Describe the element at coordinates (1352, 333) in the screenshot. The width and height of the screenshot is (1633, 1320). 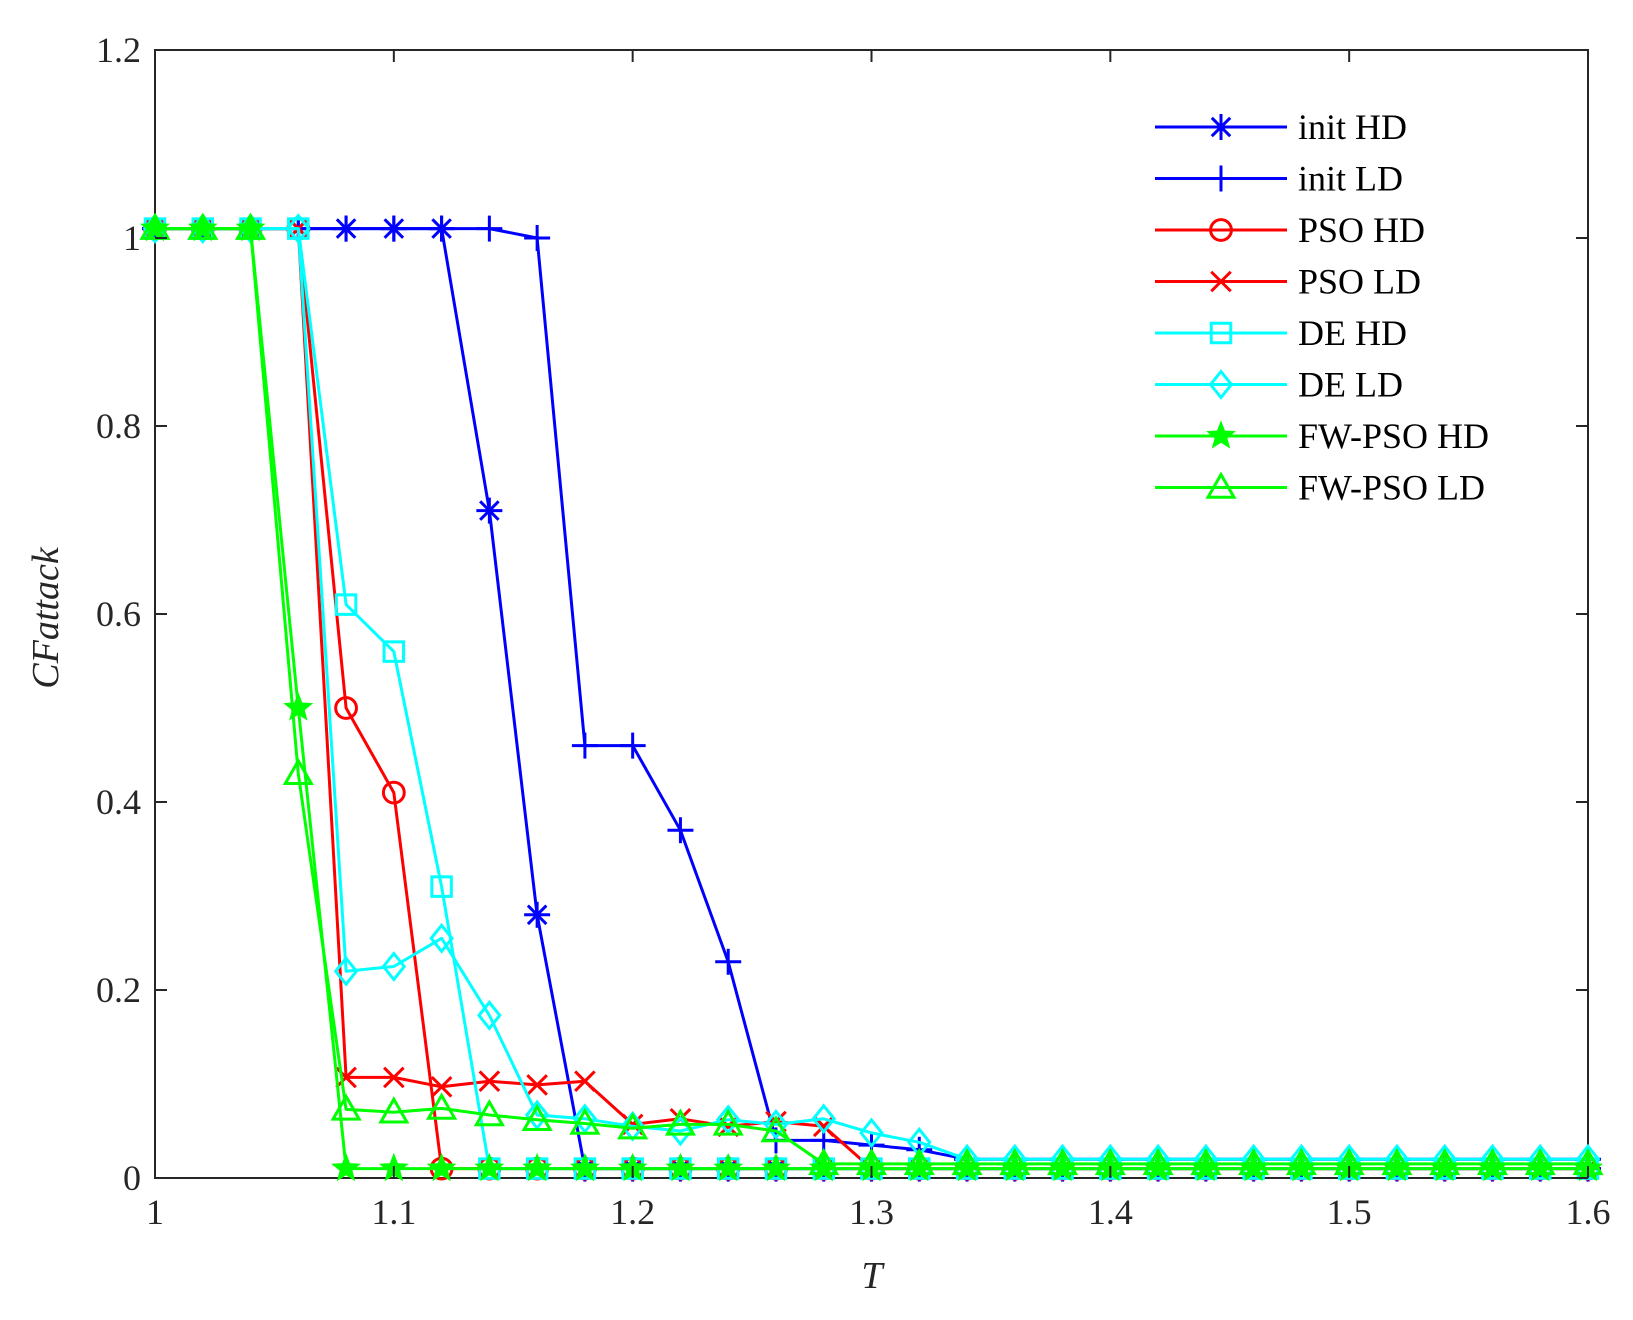
I see `legend-label: DE HD` at that location.